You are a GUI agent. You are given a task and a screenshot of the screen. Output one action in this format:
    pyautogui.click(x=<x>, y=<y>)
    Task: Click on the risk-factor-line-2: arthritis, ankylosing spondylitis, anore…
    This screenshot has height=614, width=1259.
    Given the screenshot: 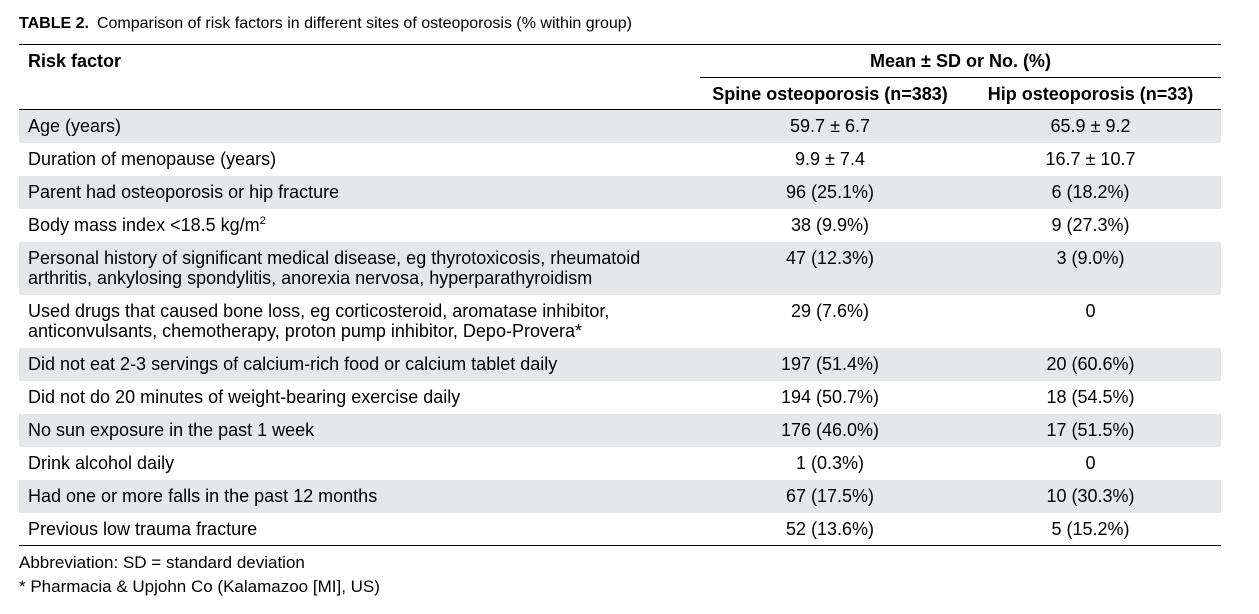 What is the action you would take?
    pyautogui.click(x=310, y=278)
    